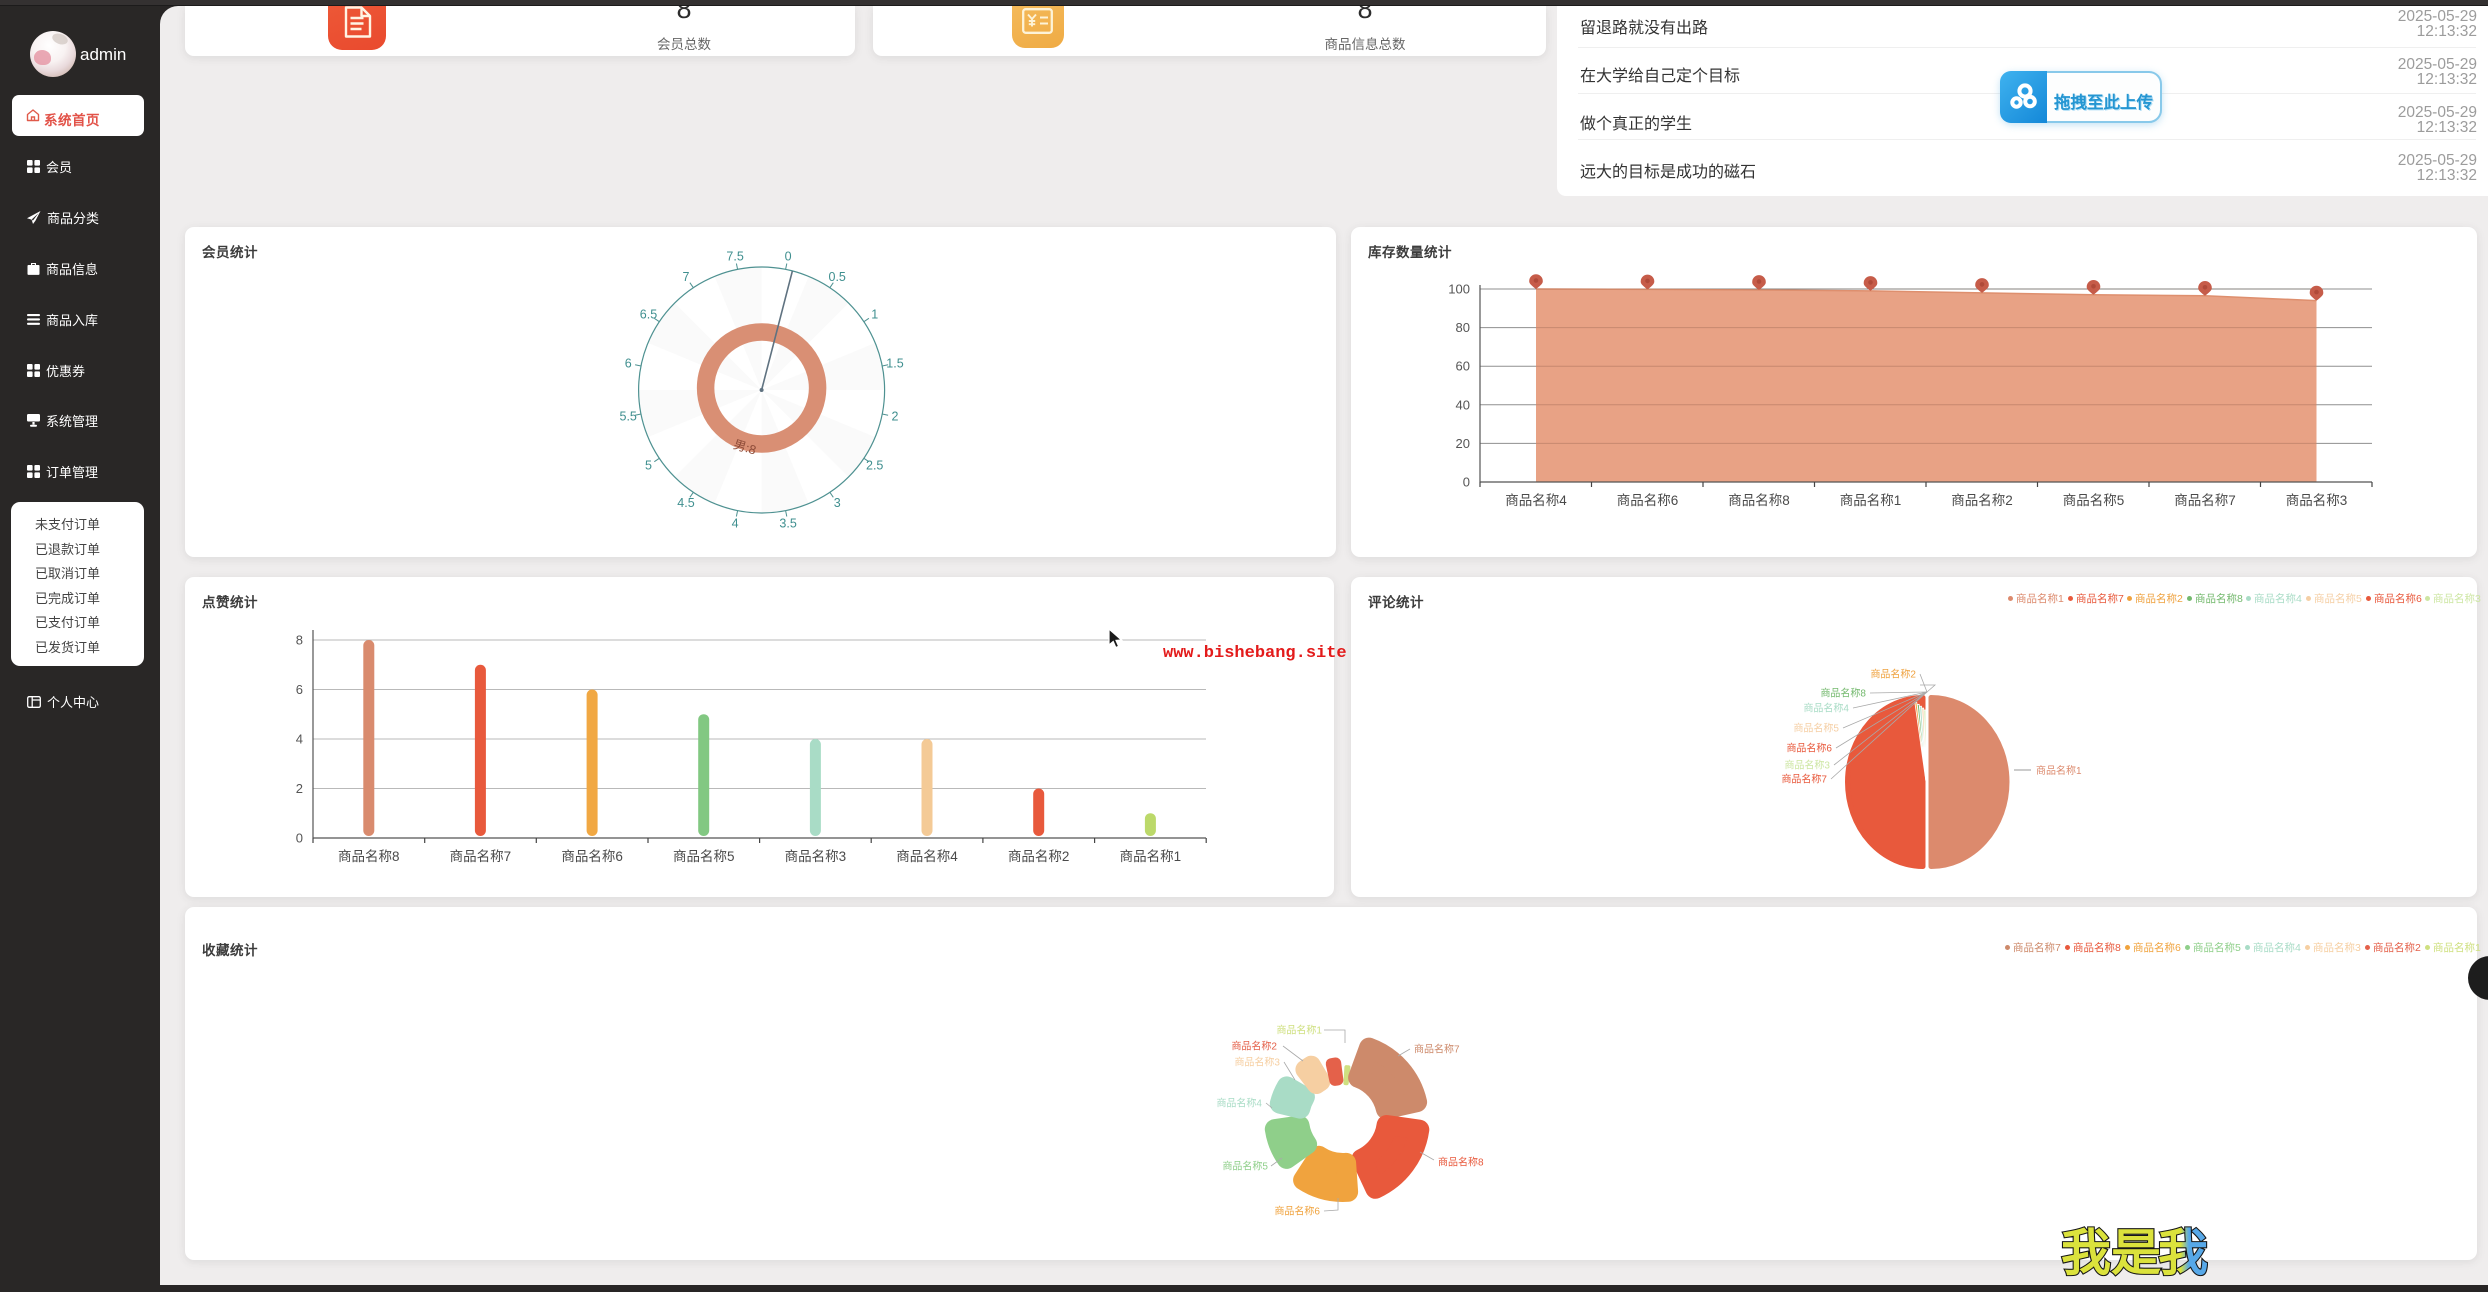 The image size is (2488, 1292). I want to click on svg-text: 0.5, so click(837, 277).